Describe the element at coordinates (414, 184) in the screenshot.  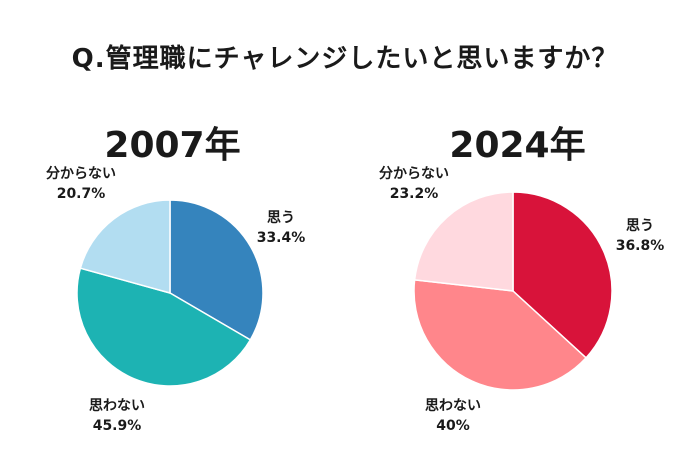
I see `slice-label-wakaranai-2024: 分からない 23.2%` at that location.